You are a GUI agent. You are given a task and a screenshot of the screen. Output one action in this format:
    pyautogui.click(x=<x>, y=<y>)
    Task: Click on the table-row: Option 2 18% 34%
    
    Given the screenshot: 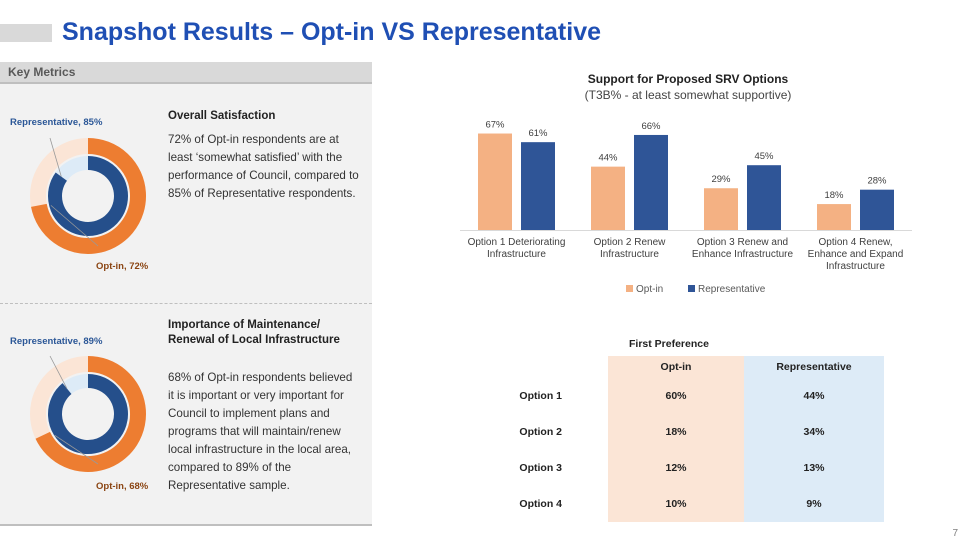 What is the action you would take?
    pyautogui.click(x=687, y=432)
    